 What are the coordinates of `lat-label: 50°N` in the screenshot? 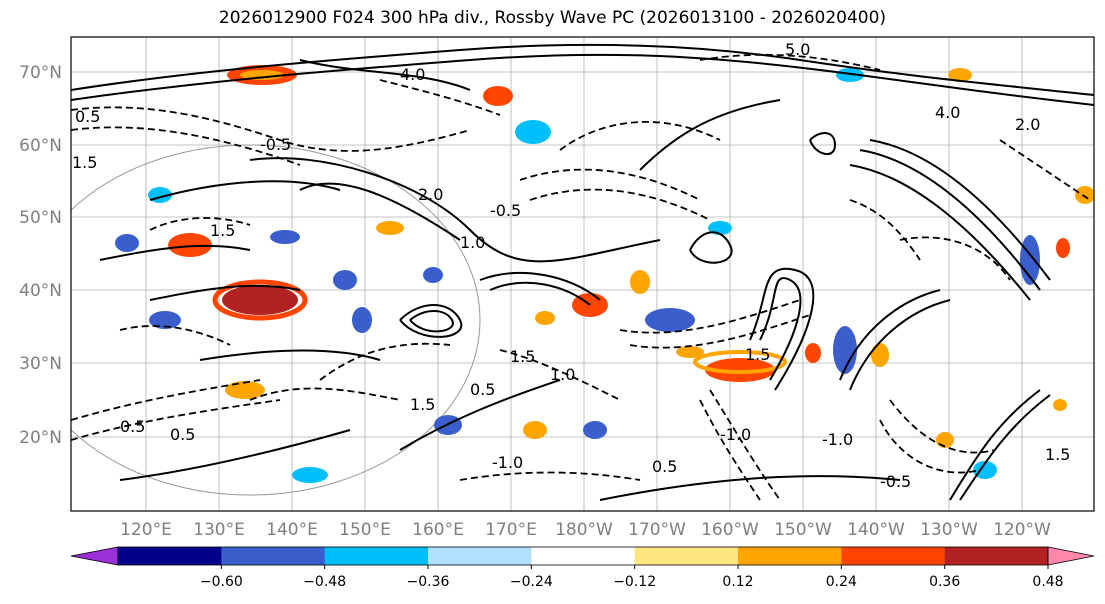 It's located at (40, 218).